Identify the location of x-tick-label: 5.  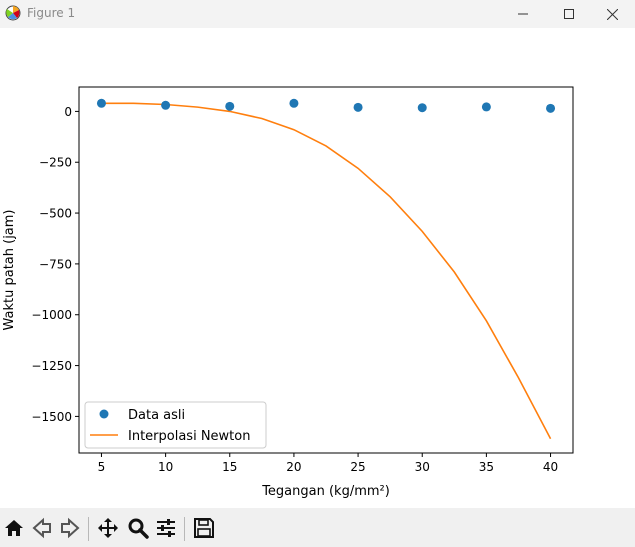
(102, 467).